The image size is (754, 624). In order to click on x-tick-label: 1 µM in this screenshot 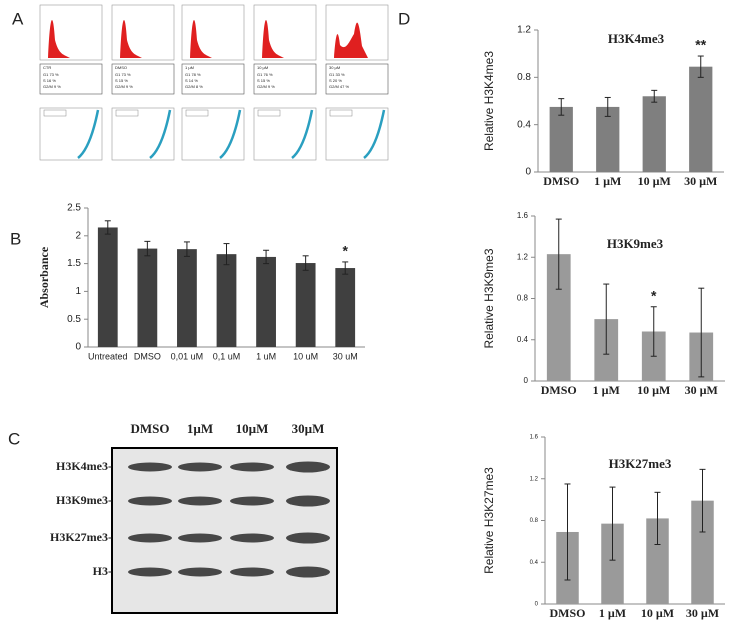, I will do `click(606, 390)`.